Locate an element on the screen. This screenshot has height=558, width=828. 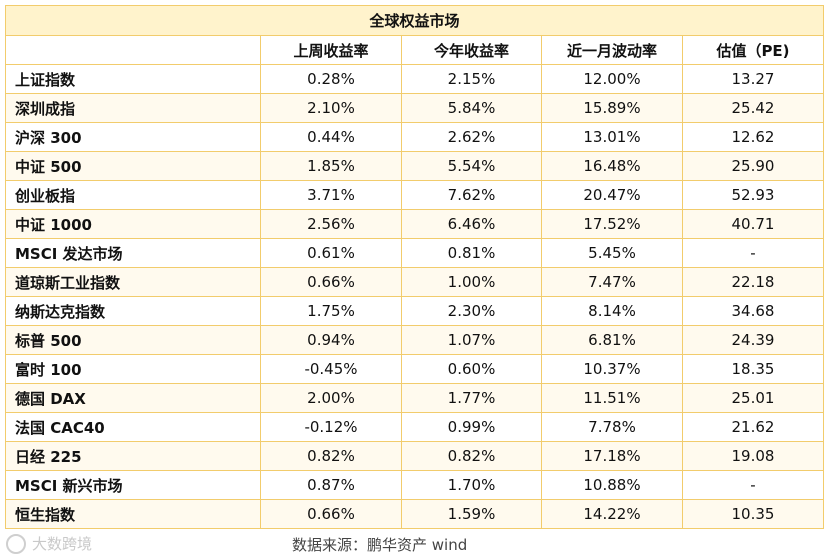
pe-cell: 18.35 is located at coordinates (753, 369).